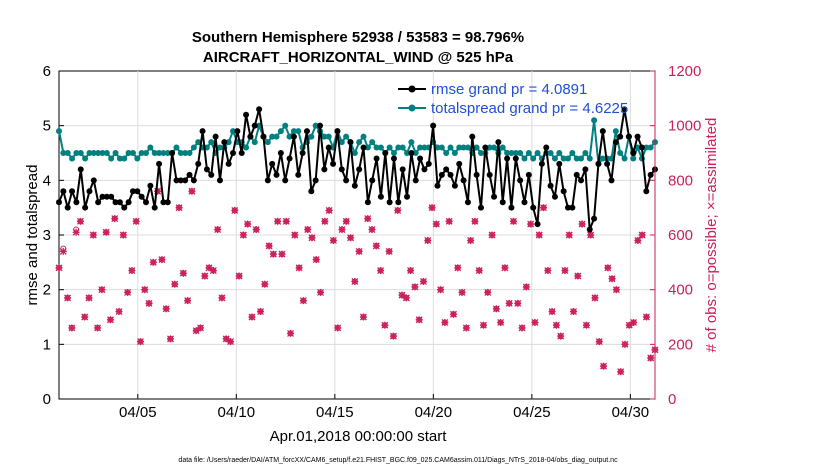 The height and width of the screenshot is (470, 830). I want to click on x-tick-label: 04/05, so click(138, 412).